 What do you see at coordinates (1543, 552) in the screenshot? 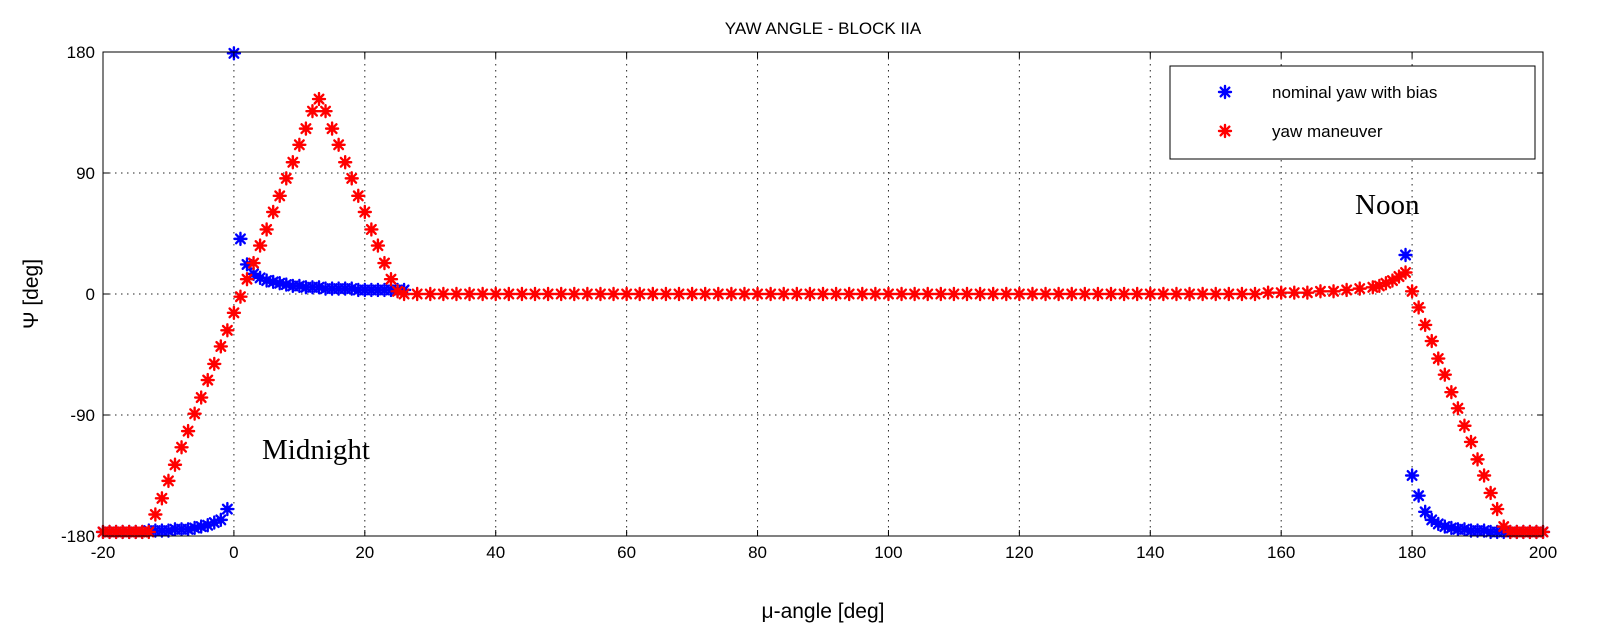
I see `x-tick-label: 200` at bounding box center [1543, 552].